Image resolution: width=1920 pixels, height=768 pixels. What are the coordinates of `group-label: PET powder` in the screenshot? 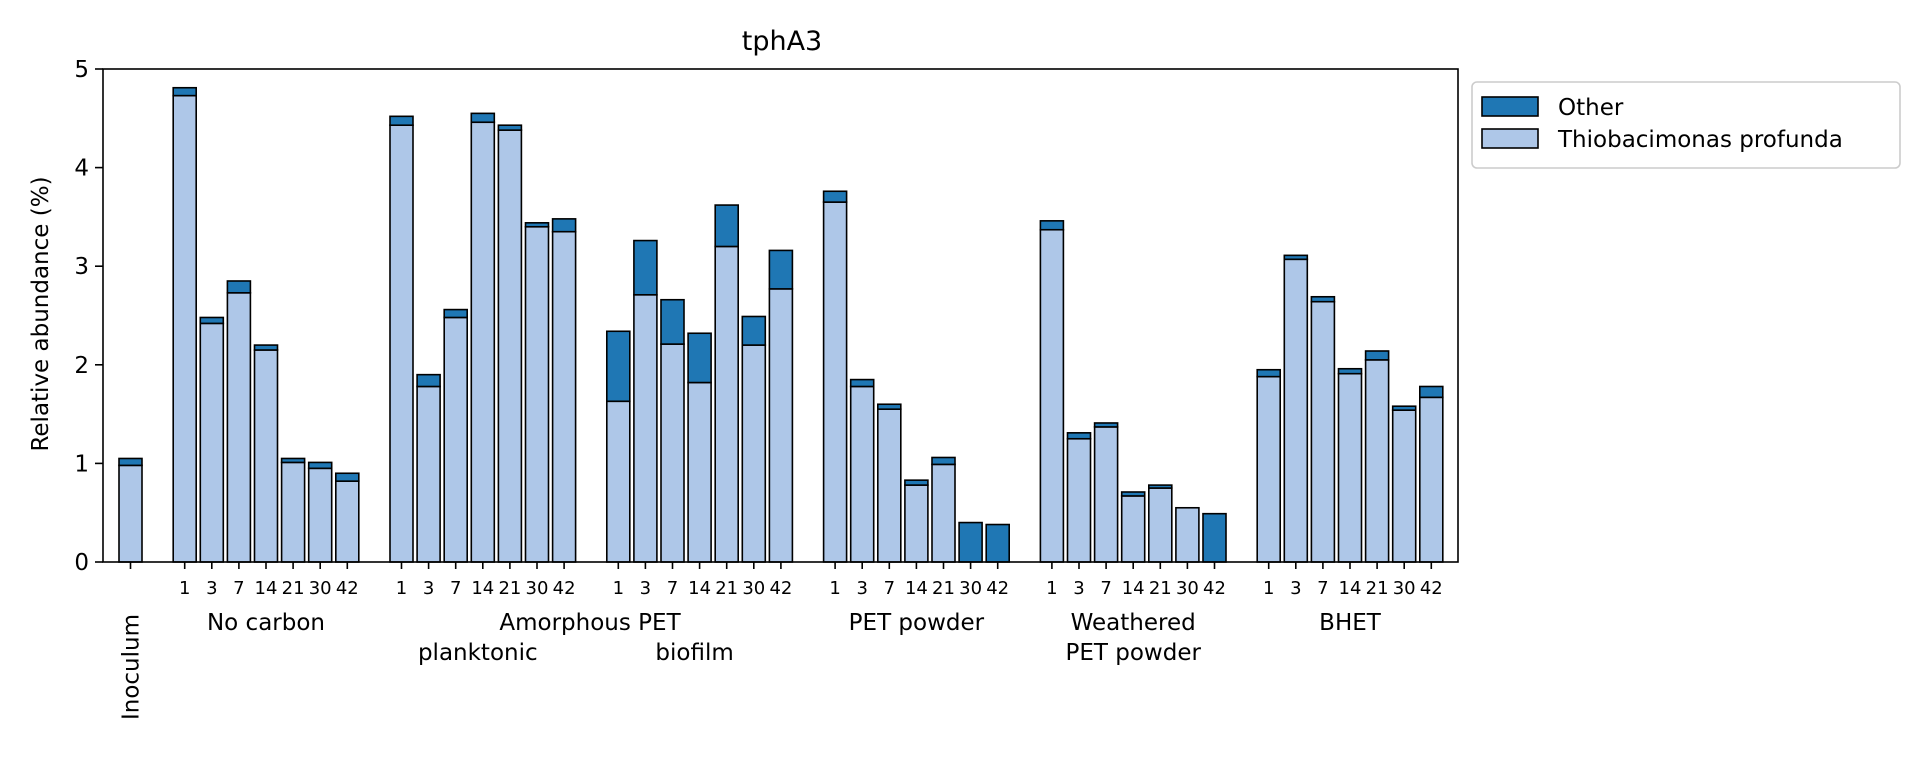 It's located at (917, 623).